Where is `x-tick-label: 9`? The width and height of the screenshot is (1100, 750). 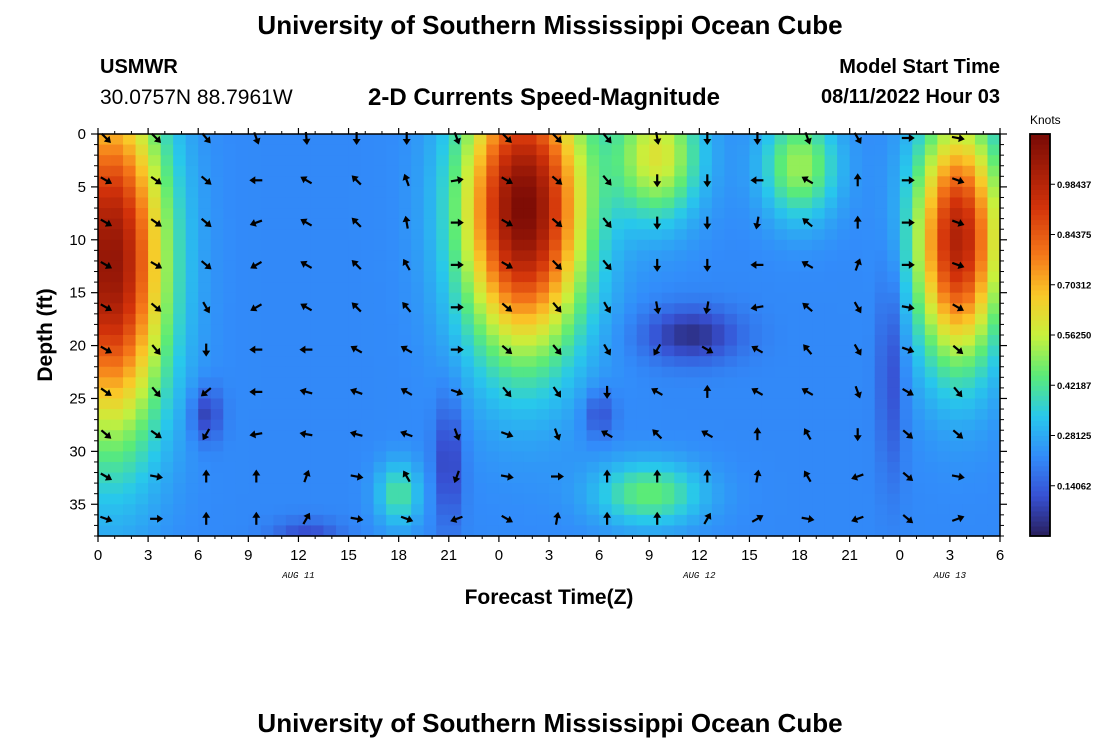 x-tick-label: 9 is located at coordinates (649, 555).